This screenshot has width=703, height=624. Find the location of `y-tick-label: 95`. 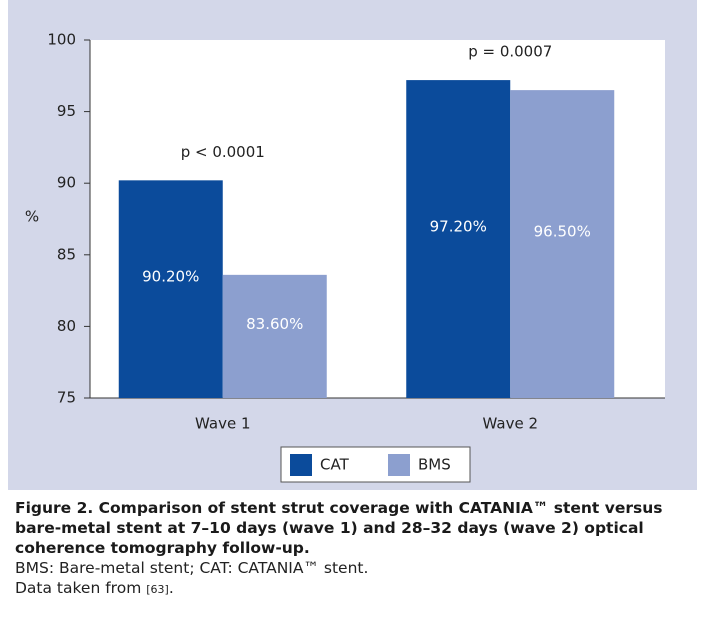

y-tick-label: 95 is located at coordinates (66, 111).